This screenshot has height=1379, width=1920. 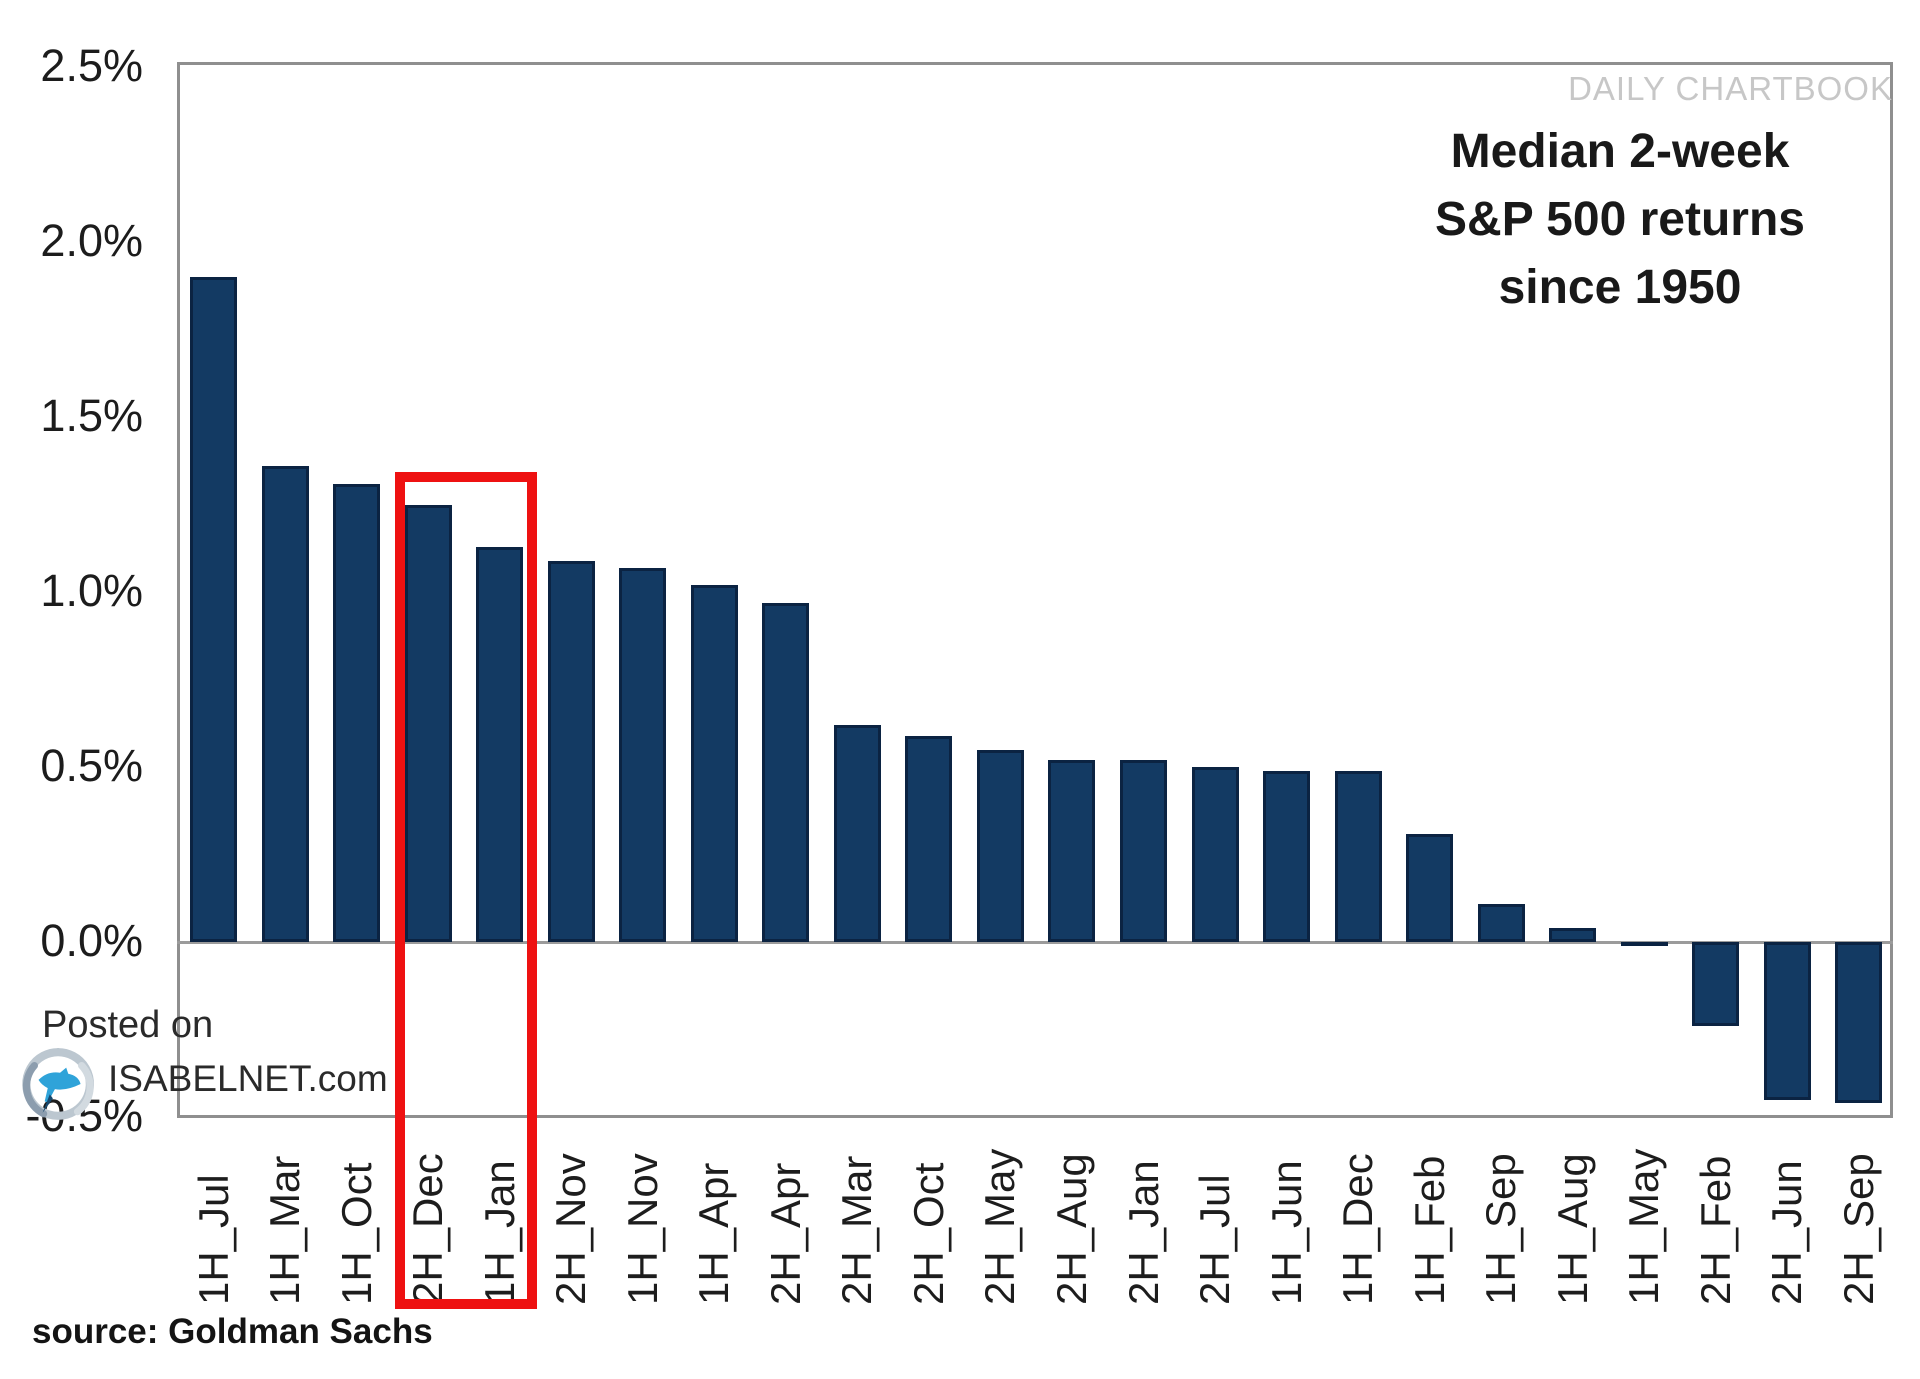 What do you see at coordinates (1572, 1229) in the screenshot?
I see `x-tick-label-1H_Aug: 1H_Aug` at bounding box center [1572, 1229].